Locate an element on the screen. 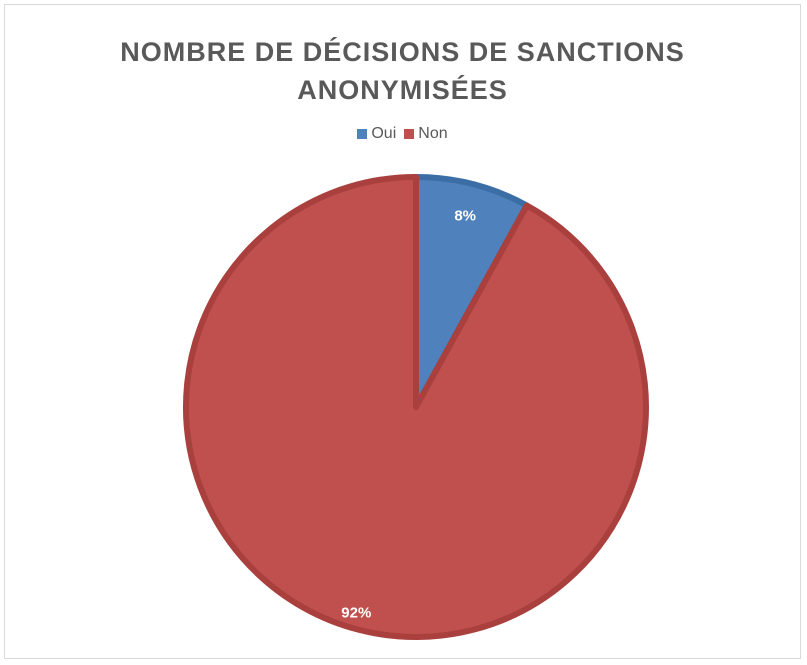  slice-label-non: 92% is located at coordinates (356, 612).